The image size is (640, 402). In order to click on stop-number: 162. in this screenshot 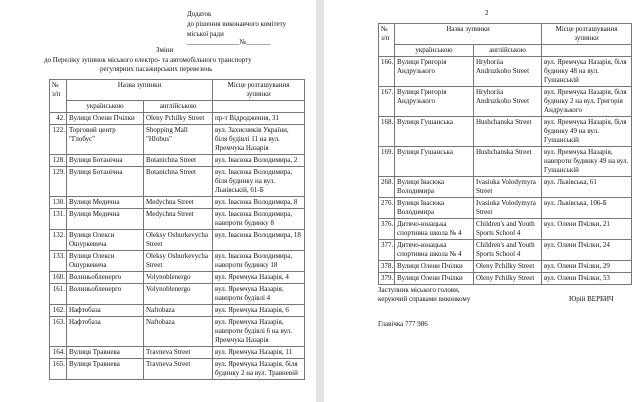, I will do `click(58, 310)`.